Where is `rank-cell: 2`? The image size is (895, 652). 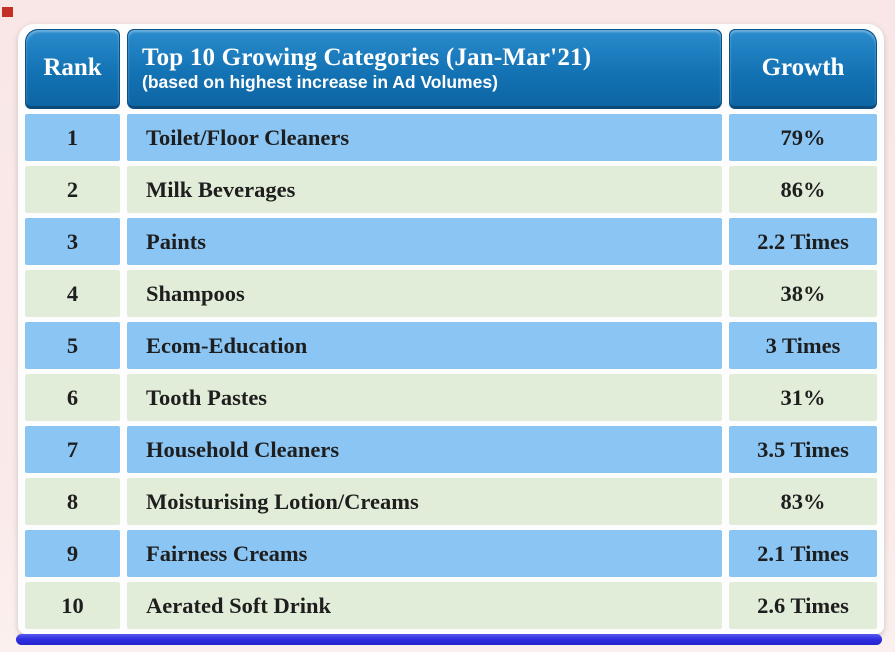
rank-cell: 2 is located at coordinates (72, 189).